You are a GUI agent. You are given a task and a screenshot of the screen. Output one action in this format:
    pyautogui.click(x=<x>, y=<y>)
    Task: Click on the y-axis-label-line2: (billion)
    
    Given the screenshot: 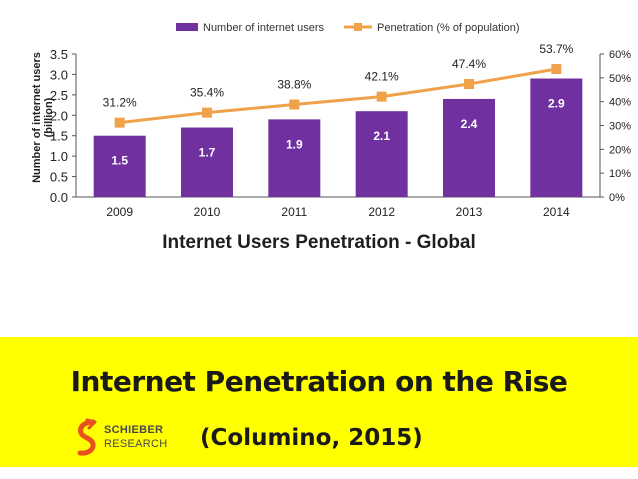 What is the action you would take?
    pyautogui.click(x=49, y=117)
    